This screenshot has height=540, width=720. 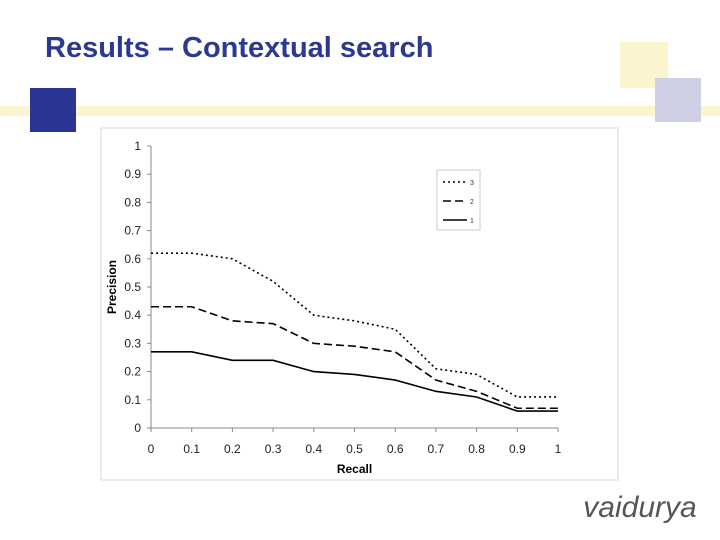 I want to click on slide-title: Results – Contextual search, so click(x=239, y=48).